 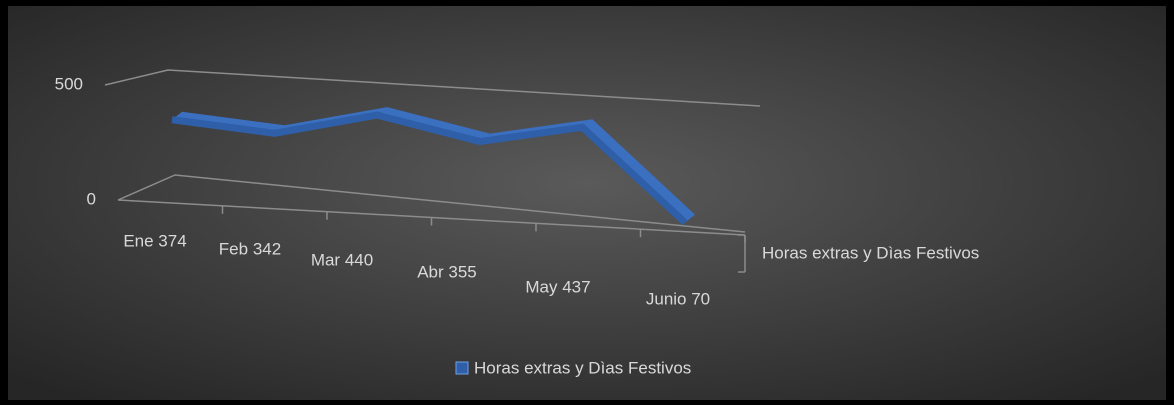 What do you see at coordinates (250, 248) in the screenshot?
I see `x-tick-label: Feb 342` at bounding box center [250, 248].